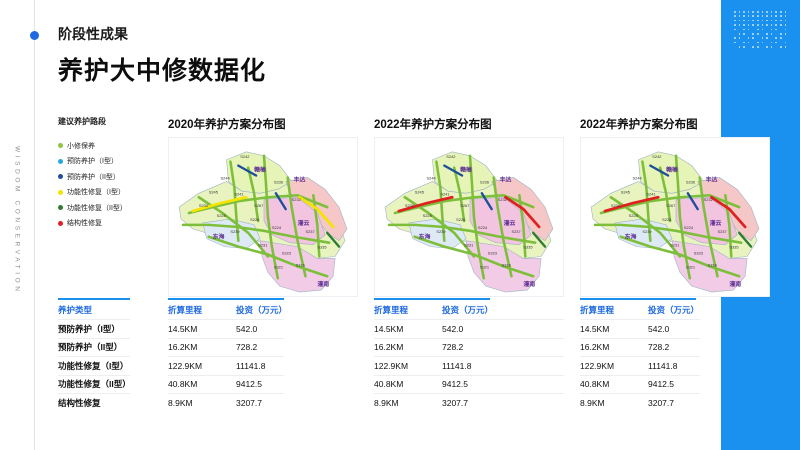 This screenshot has height=450, width=800. Describe the element at coordinates (389, 347) in the screenshot. I see `mileage-cell: 16.2KM` at that location.